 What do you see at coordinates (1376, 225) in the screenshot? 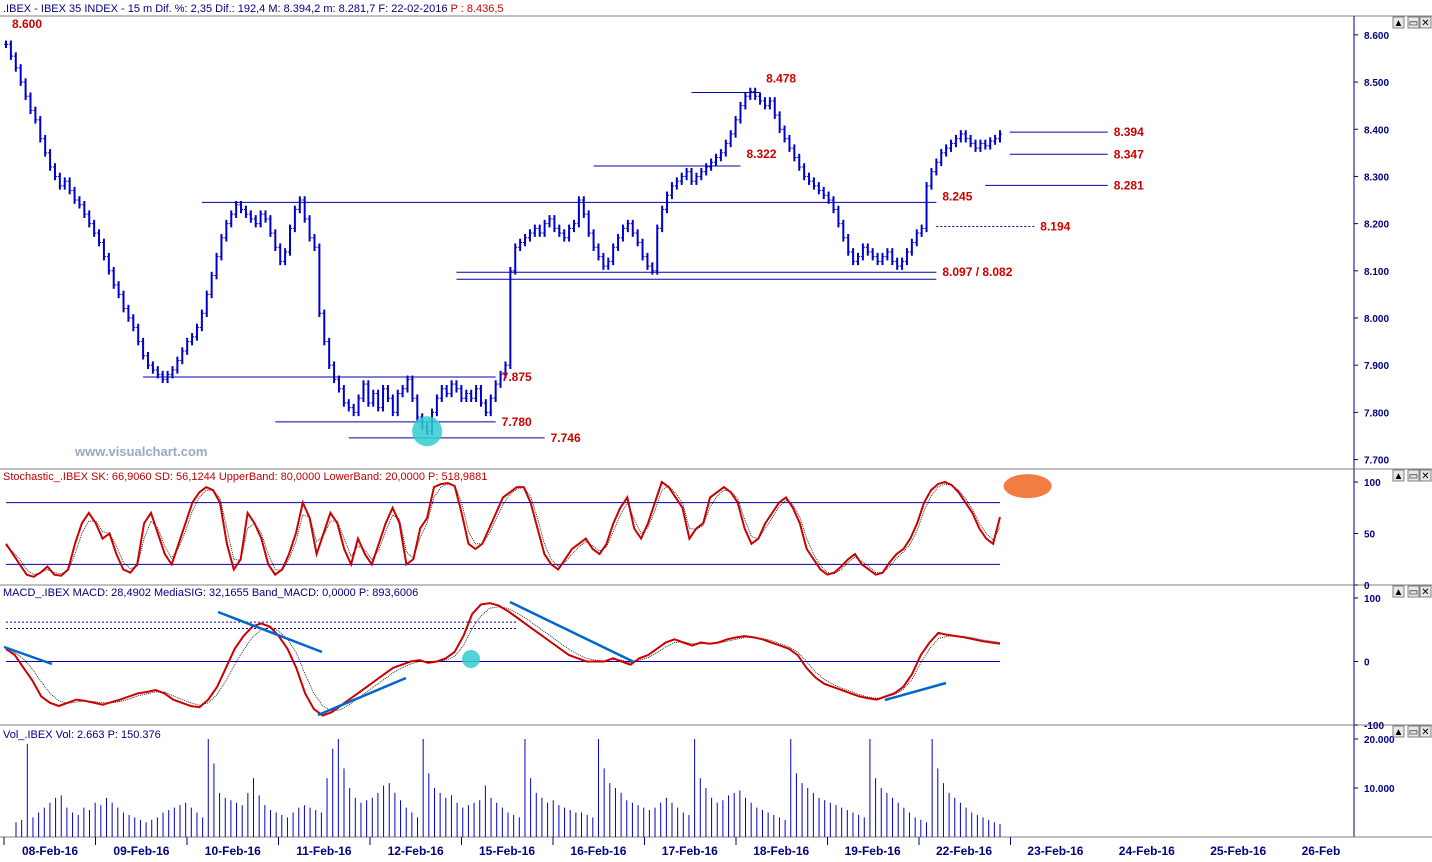
I see `price-ytick-label: 8.200` at bounding box center [1376, 225].